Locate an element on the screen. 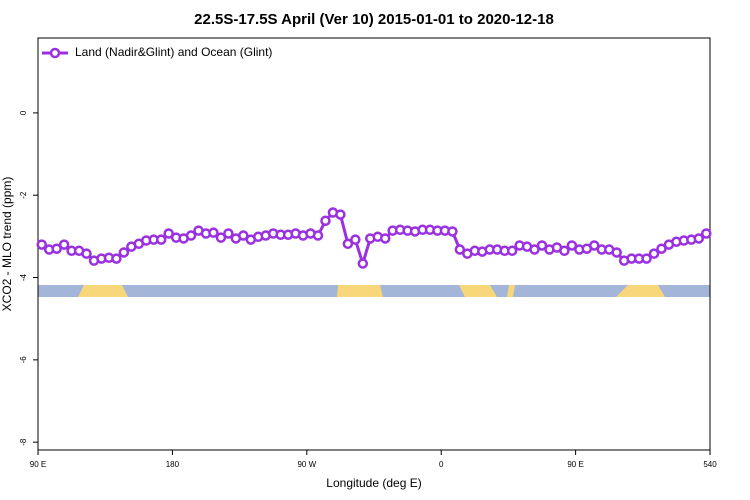 Image resolution: width=750 pixels, height=500 pixels. x-tick-label: 180 is located at coordinates (173, 464).